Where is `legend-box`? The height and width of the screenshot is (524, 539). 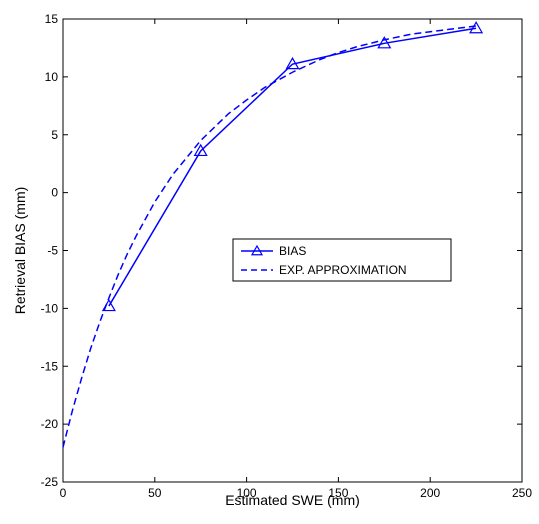
legend-box is located at coordinates (342, 260).